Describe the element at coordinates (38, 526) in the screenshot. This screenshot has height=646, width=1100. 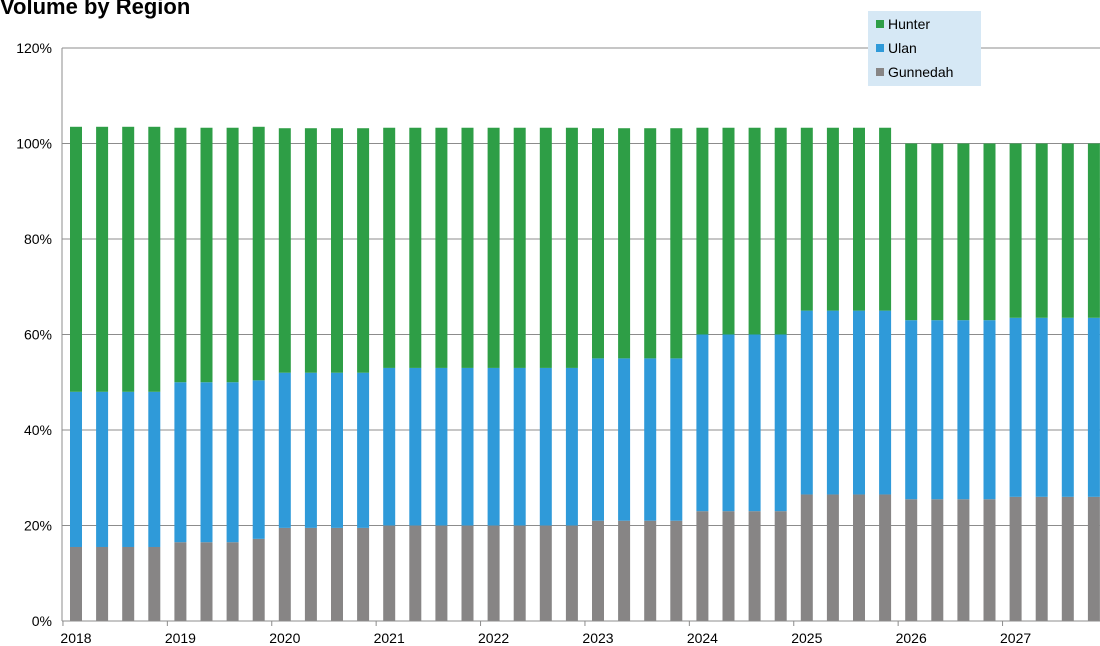
I see `y-tick-label: 20%` at that location.